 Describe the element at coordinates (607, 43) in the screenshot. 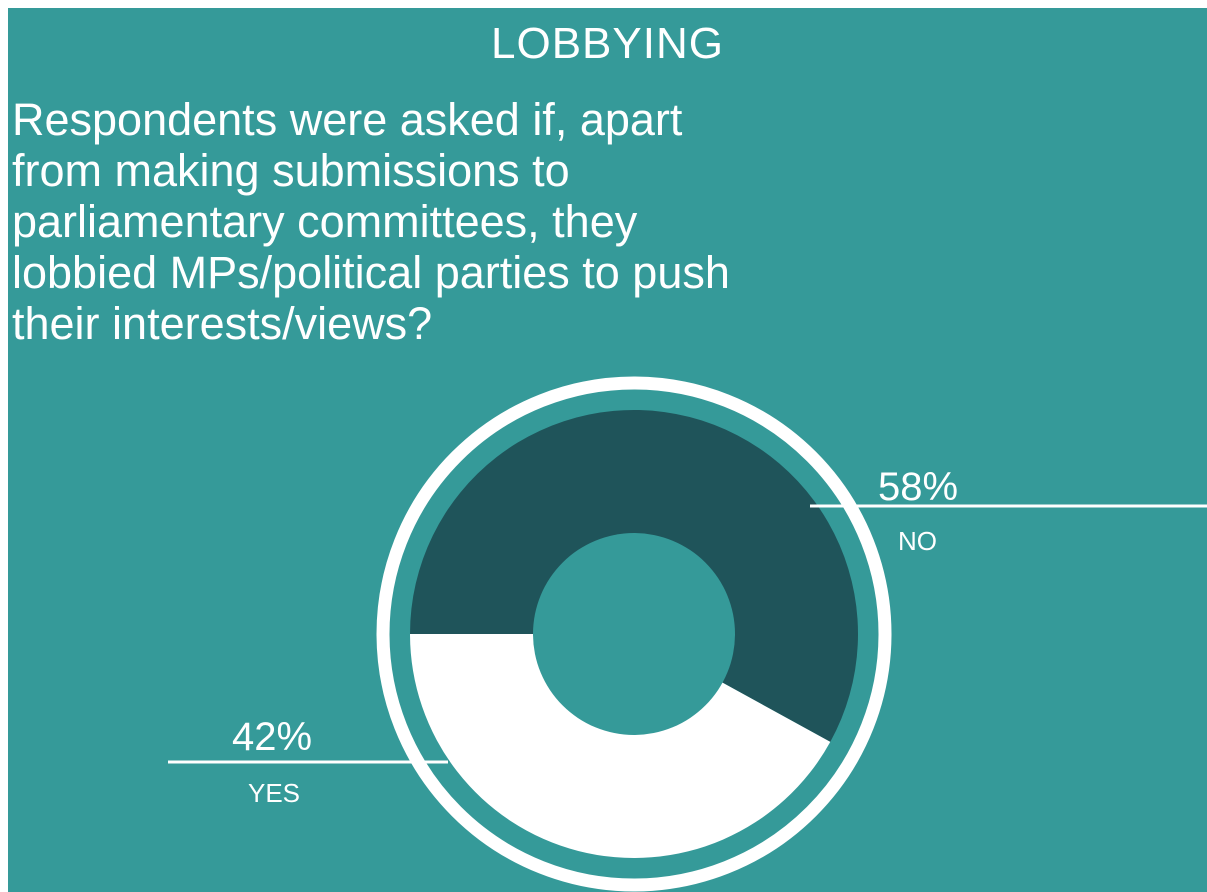

I see `chart-title: LOBBYING` at that location.